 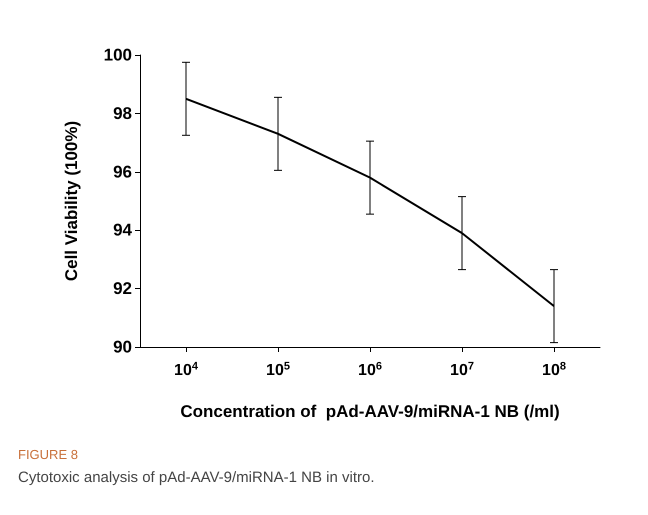 What do you see at coordinates (196, 477) in the screenshot?
I see `text: Cytotoxic analysis of pAd-AAV-9/miRNA-1 NB in vitro.` at bounding box center [196, 477].